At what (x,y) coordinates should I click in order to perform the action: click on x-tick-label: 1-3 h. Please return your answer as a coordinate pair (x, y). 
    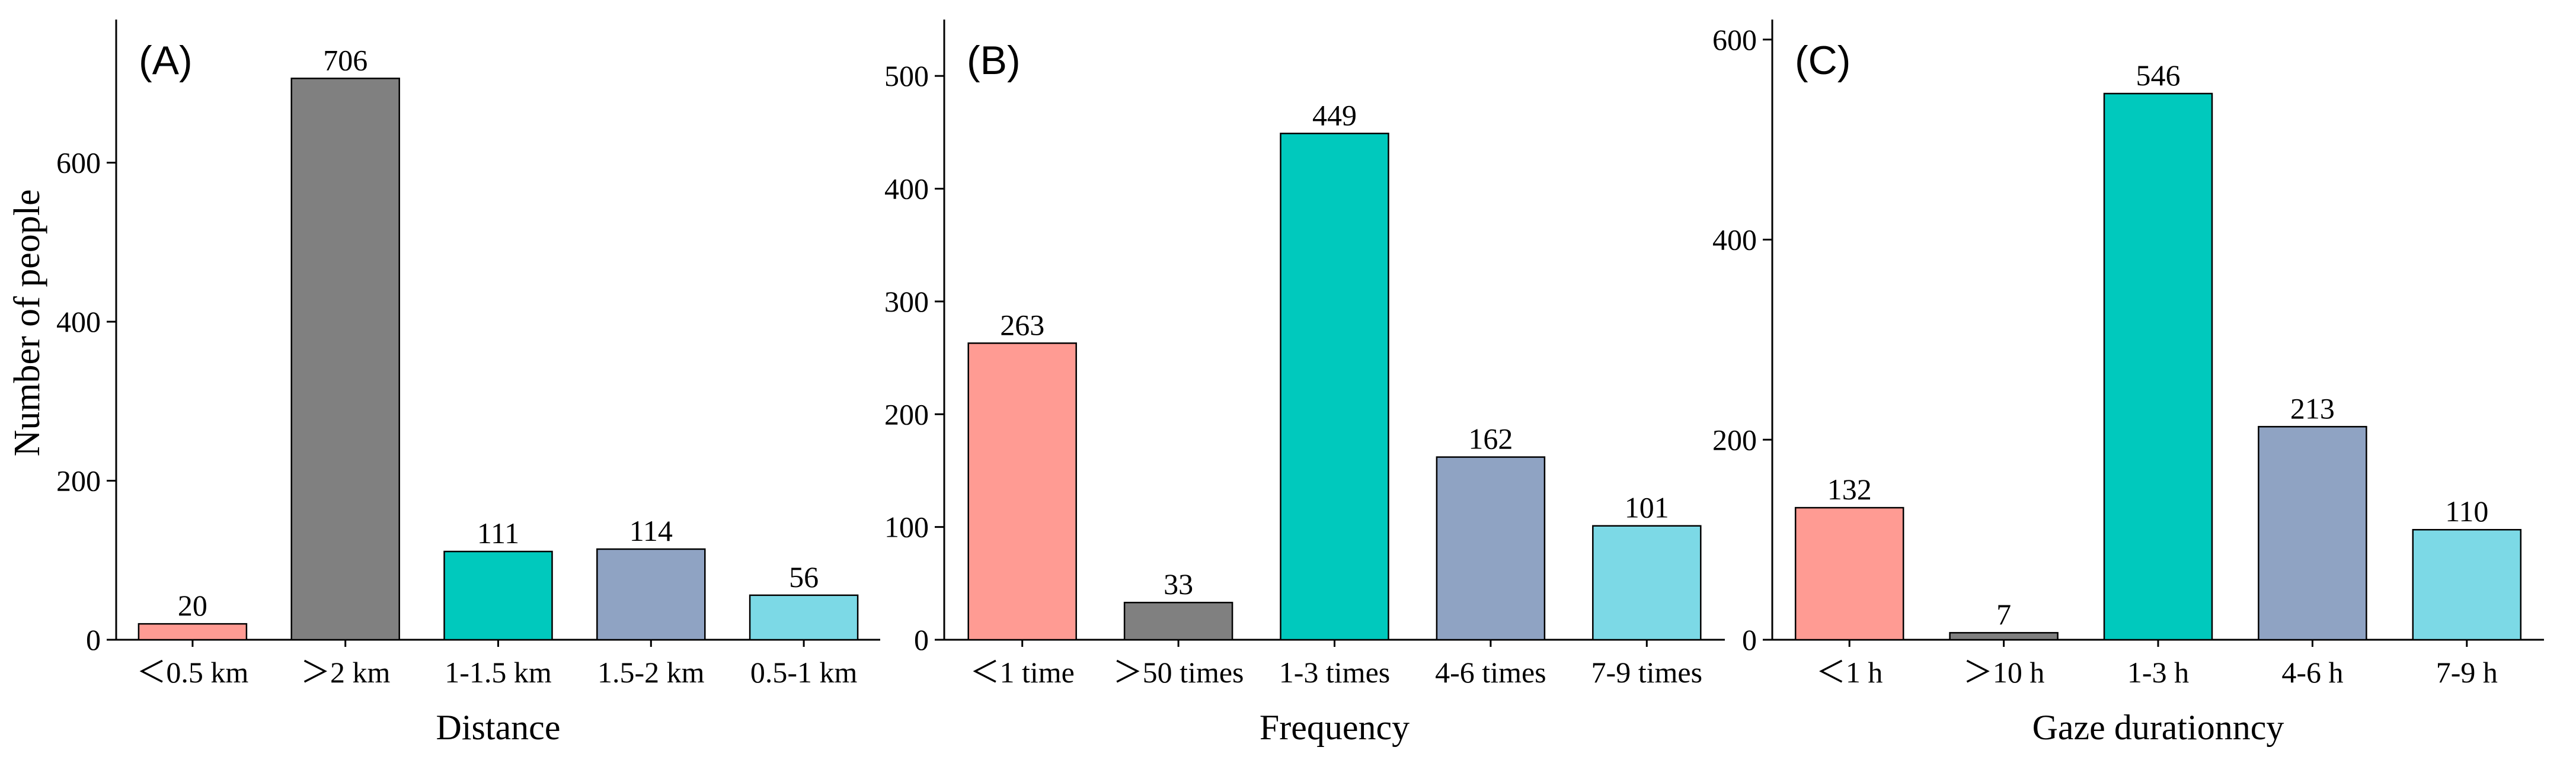
    Looking at the image, I should click on (2158, 672).